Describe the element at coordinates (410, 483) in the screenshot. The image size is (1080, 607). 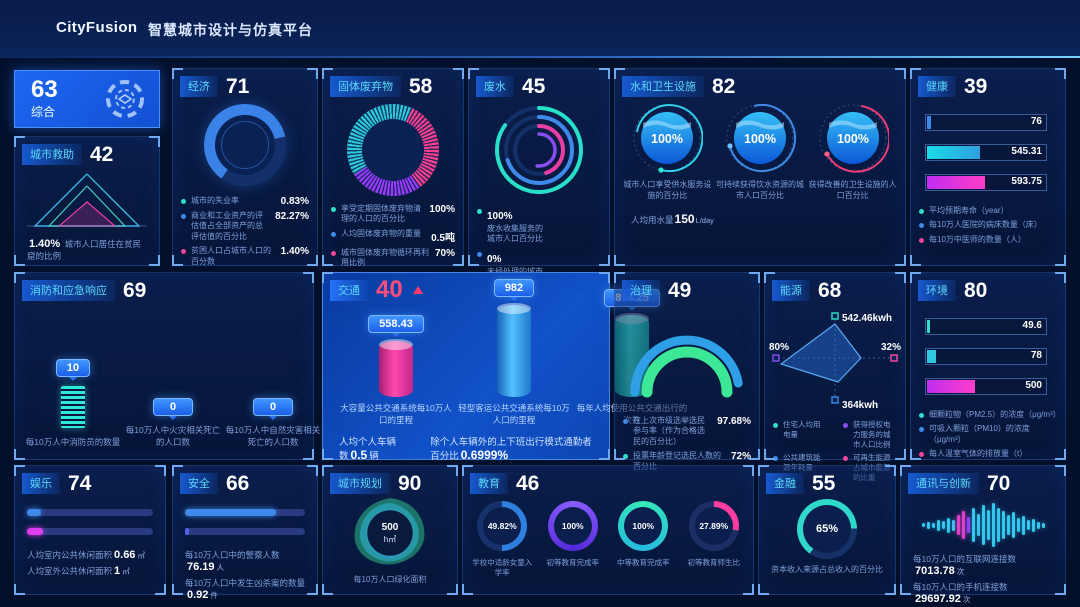
I see `panel-score: 90` at that location.